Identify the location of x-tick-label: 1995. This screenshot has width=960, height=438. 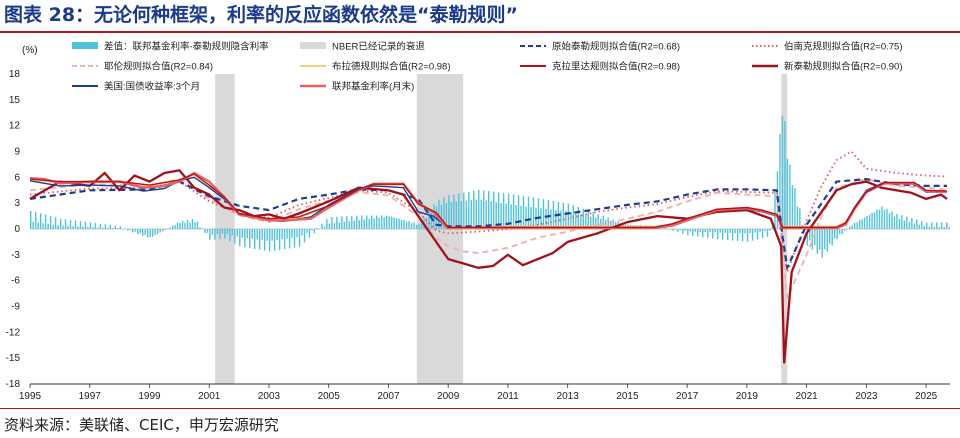
(30, 396).